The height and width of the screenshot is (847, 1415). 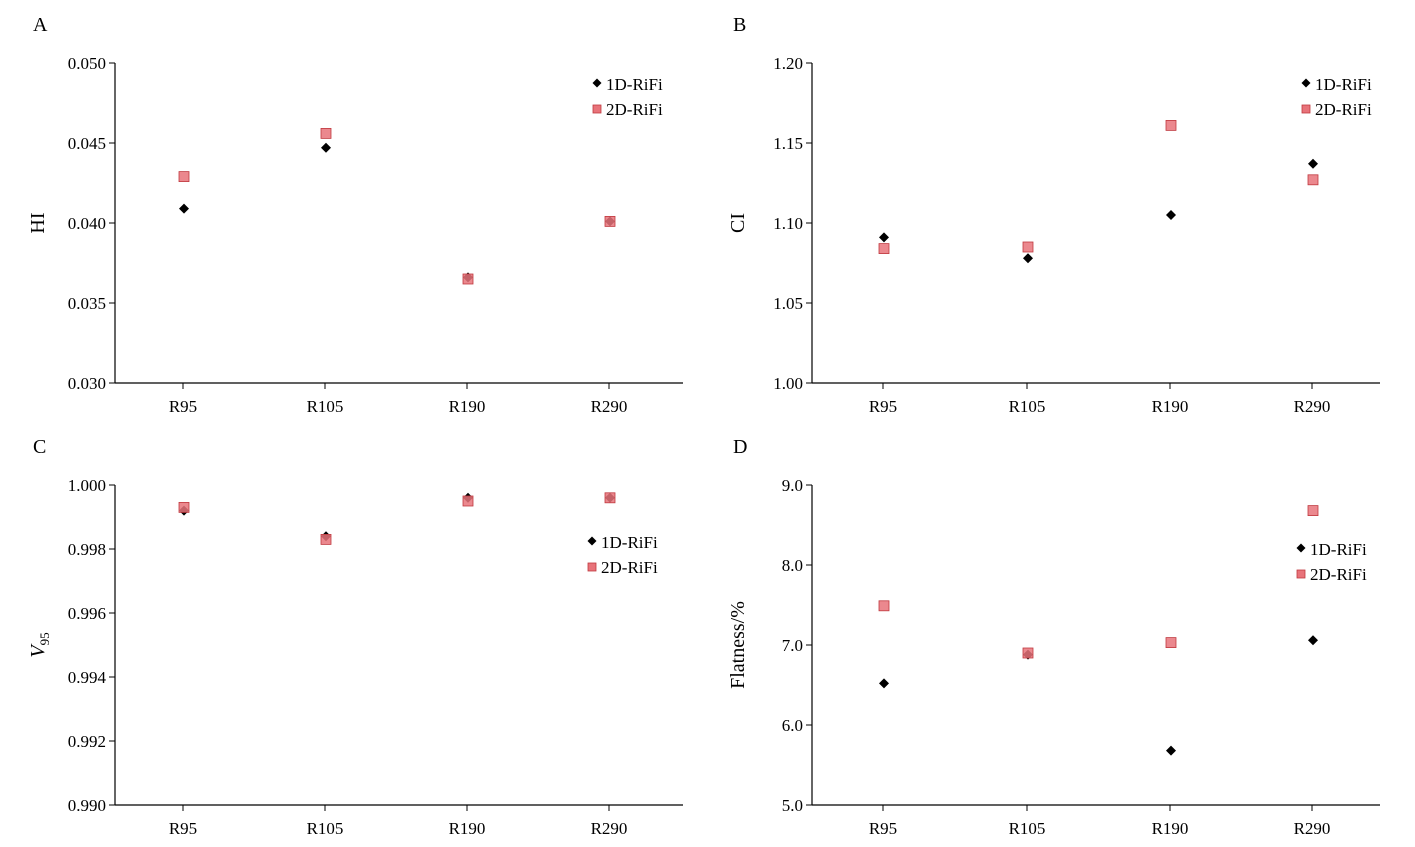 What do you see at coordinates (792, 645) in the screenshot?
I see `y-tick-label: 7.0` at bounding box center [792, 645].